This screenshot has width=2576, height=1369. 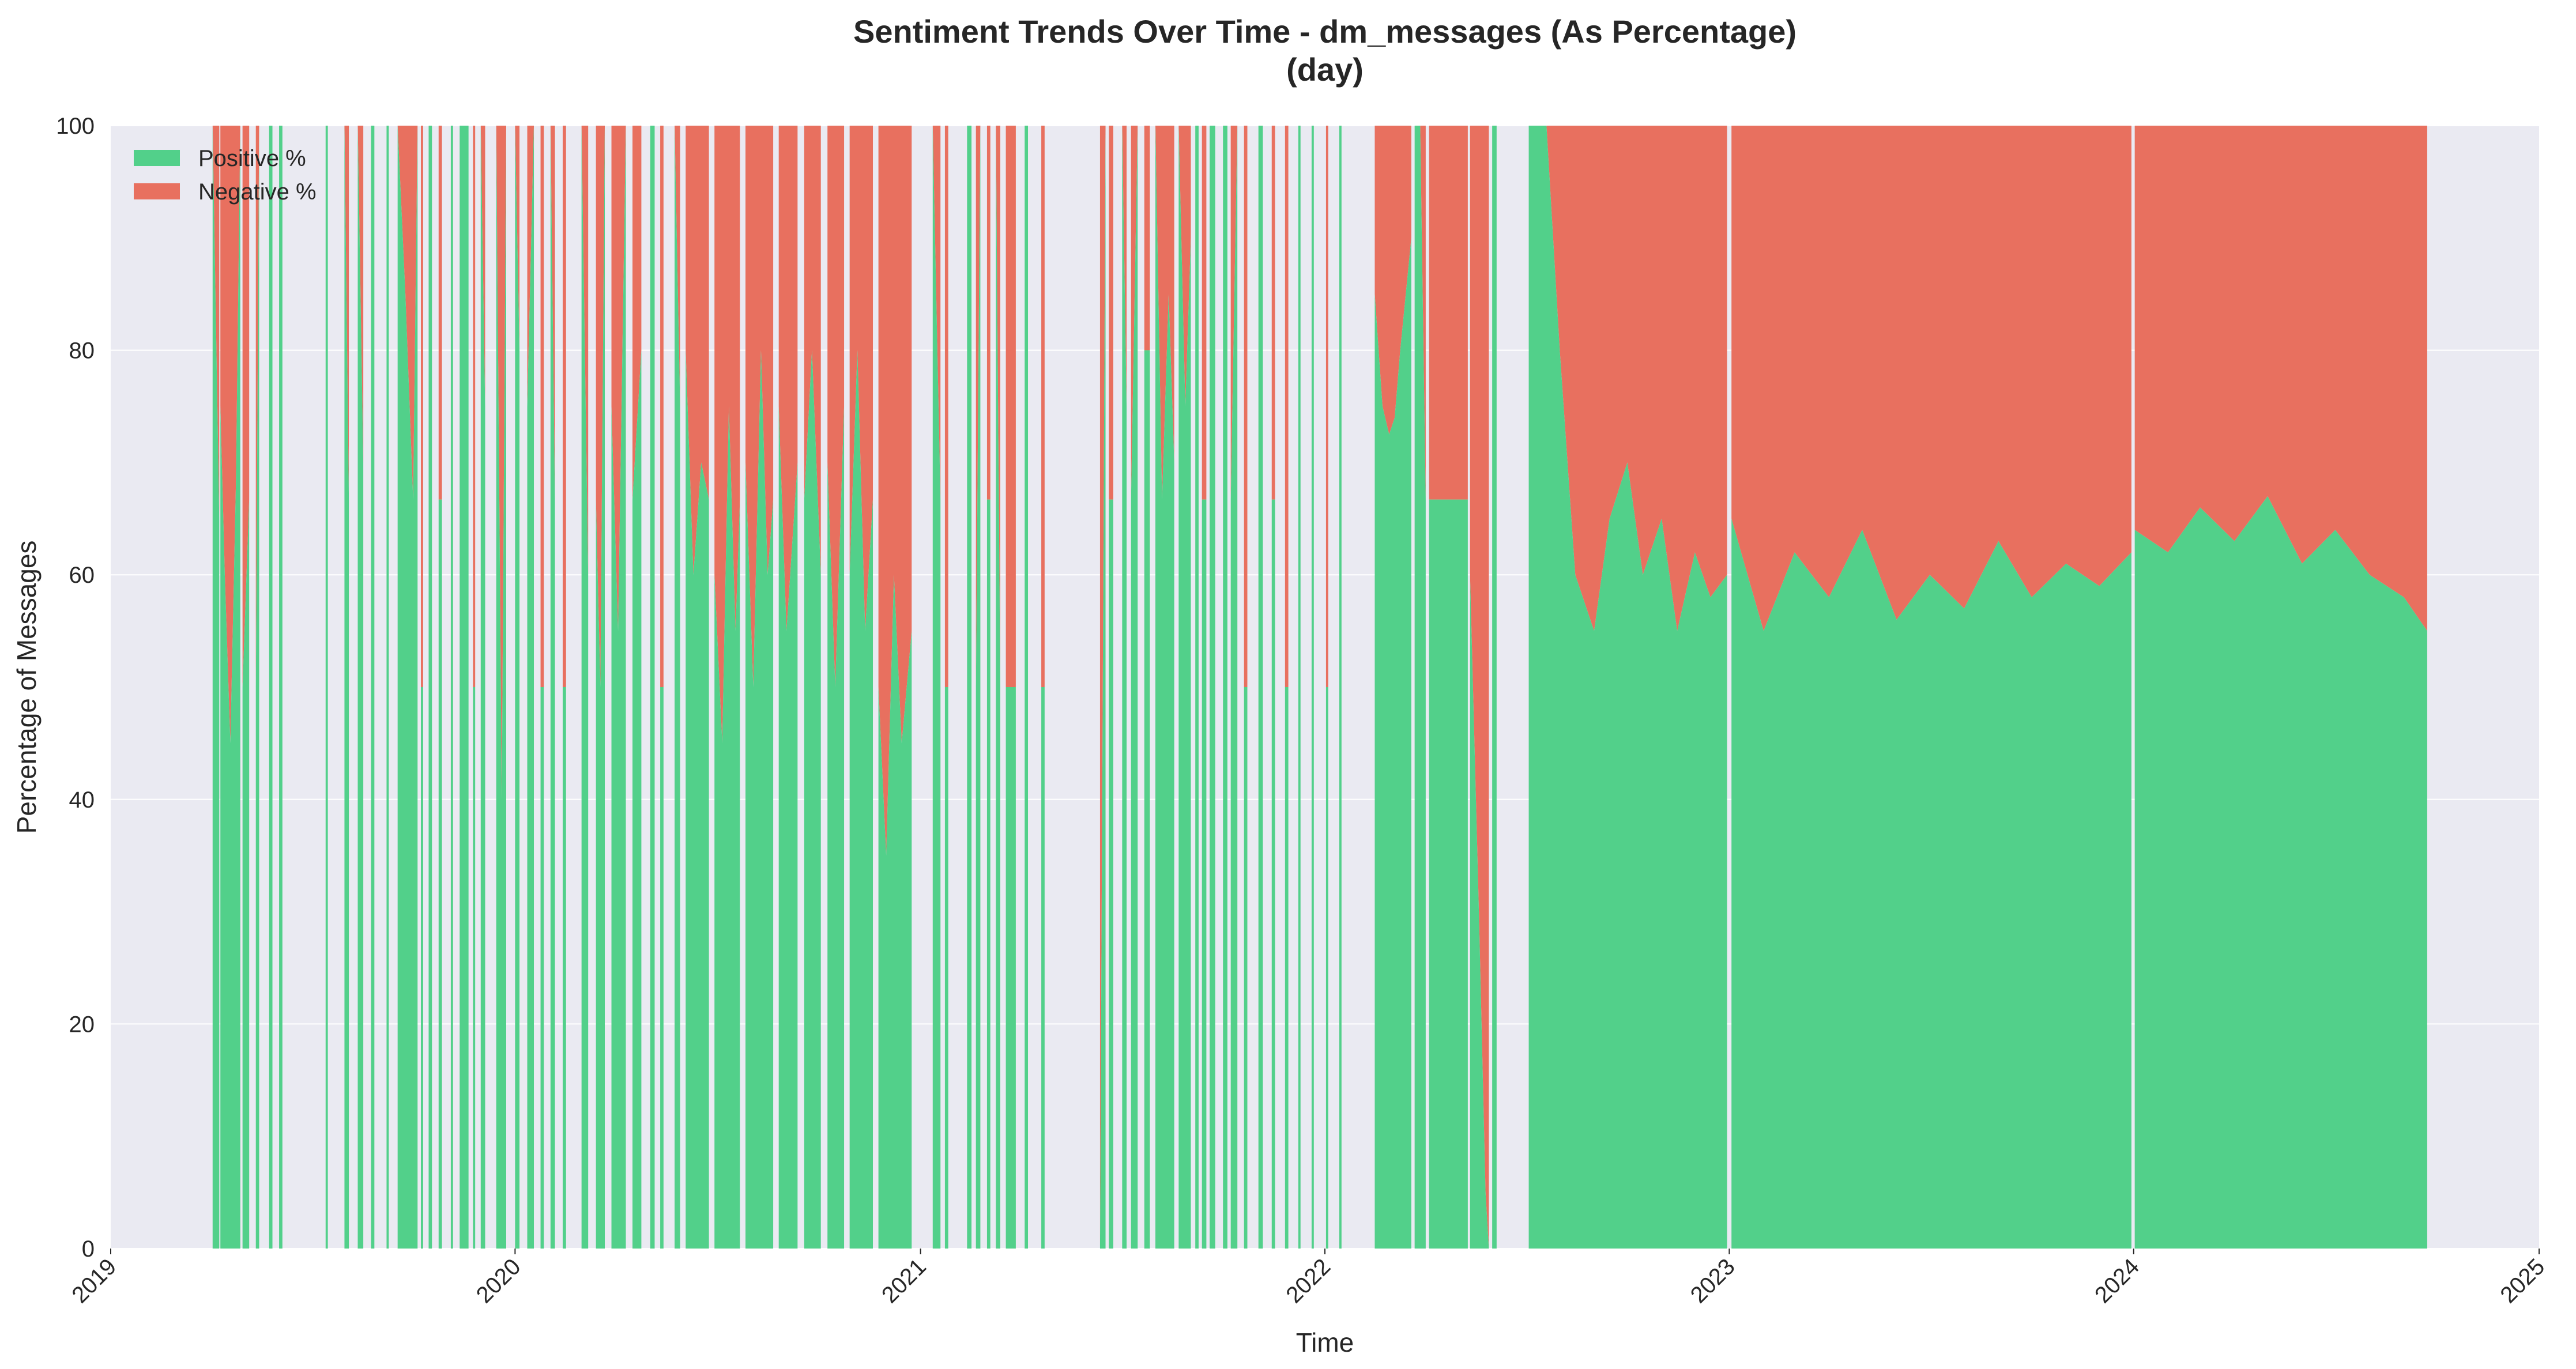 I want to click on x-tick-label: 2024, so click(x=2117, y=1281).